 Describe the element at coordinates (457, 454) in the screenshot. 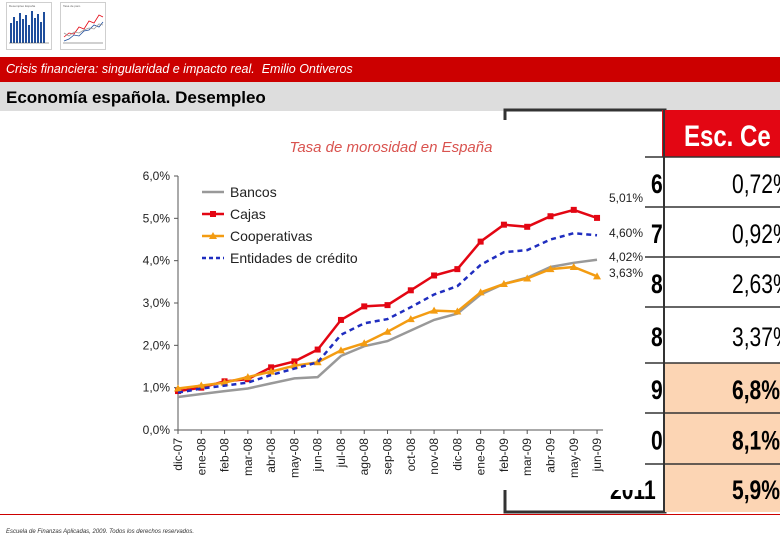

I see `x-tick-label: dic-08` at that location.